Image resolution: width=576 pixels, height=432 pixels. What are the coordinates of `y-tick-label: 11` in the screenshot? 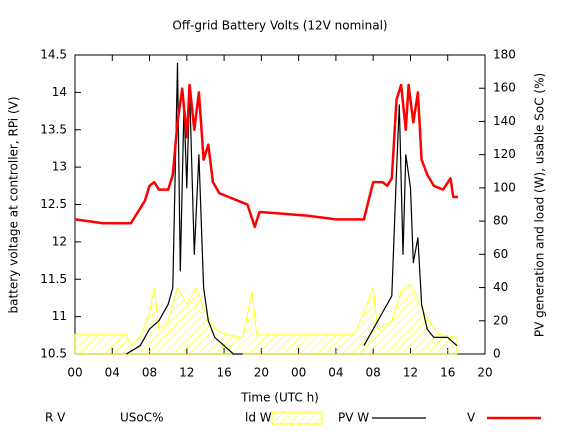 It's located at (59, 316).